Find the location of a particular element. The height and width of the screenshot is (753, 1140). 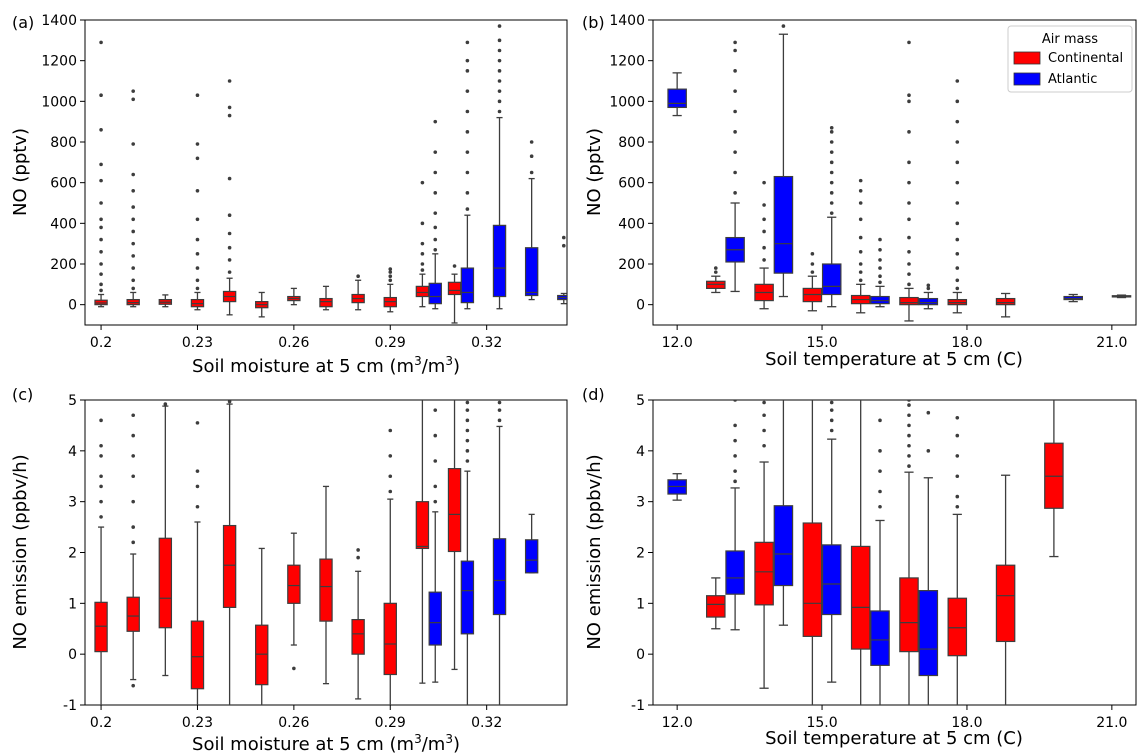

x-tick-label: 0.29 is located at coordinates (390, 343).